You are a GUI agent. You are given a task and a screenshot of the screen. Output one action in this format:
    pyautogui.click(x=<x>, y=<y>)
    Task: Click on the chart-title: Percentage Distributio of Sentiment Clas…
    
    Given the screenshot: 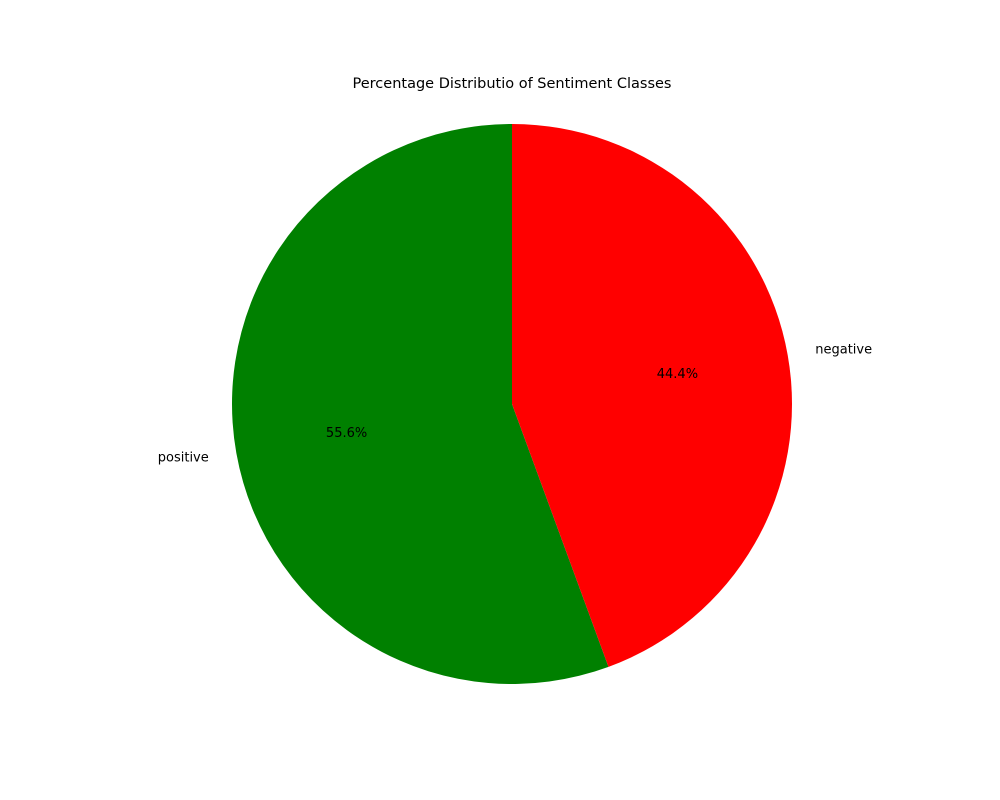 What is the action you would take?
    pyautogui.click(x=512, y=84)
    